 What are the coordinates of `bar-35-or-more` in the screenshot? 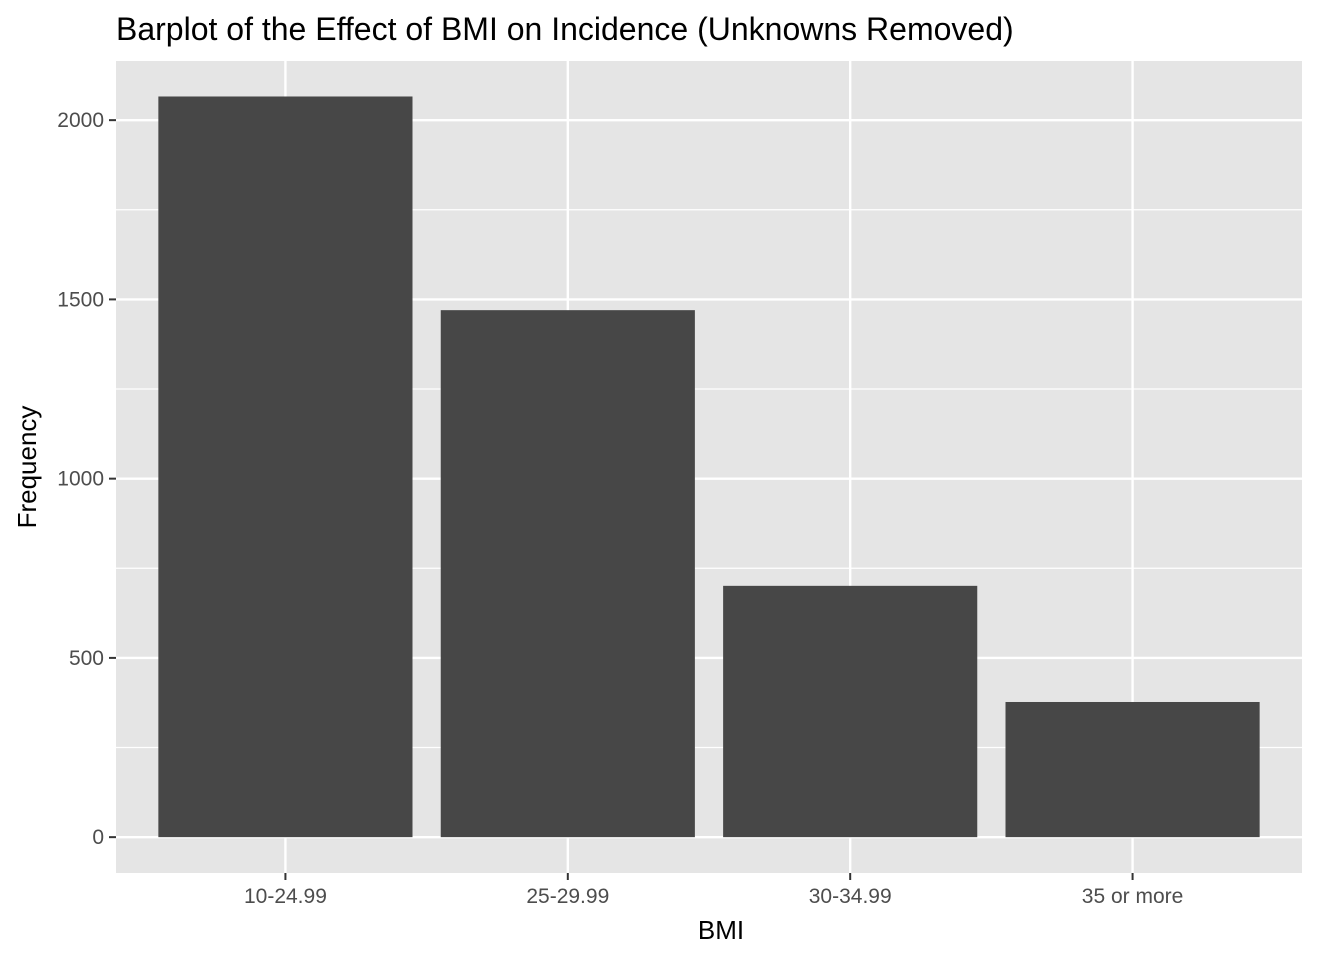 It's located at (1132, 769).